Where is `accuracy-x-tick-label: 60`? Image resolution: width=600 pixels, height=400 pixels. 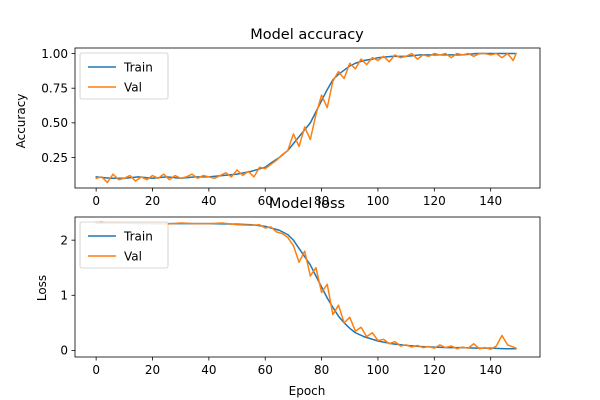
accuracy-x-tick-label: 60 is located at coordinates (265, 201).